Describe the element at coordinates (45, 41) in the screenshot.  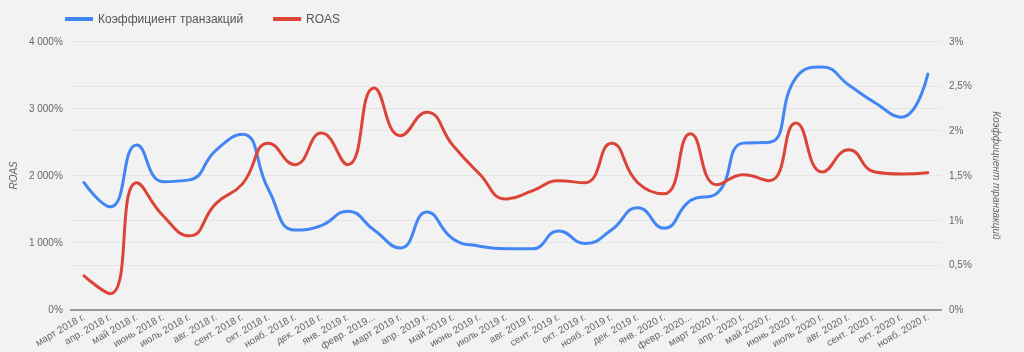
I see `y-tick-label: 4 000%` at that location.